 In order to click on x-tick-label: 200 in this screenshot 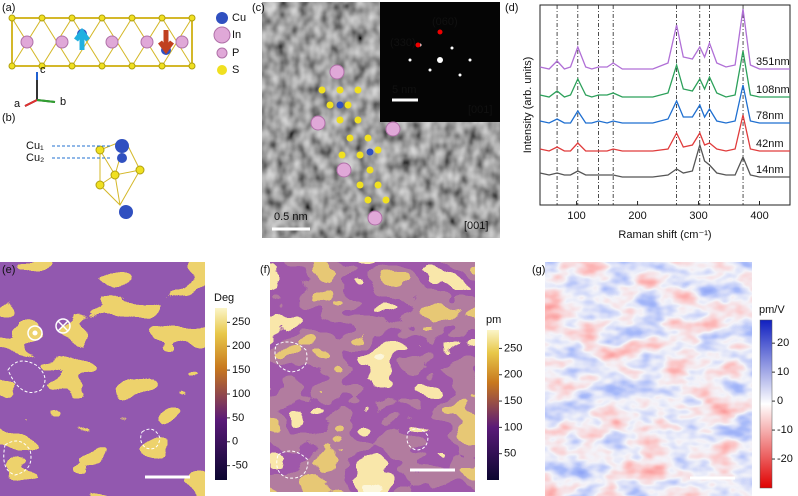, I will do `click(637, 216)`.